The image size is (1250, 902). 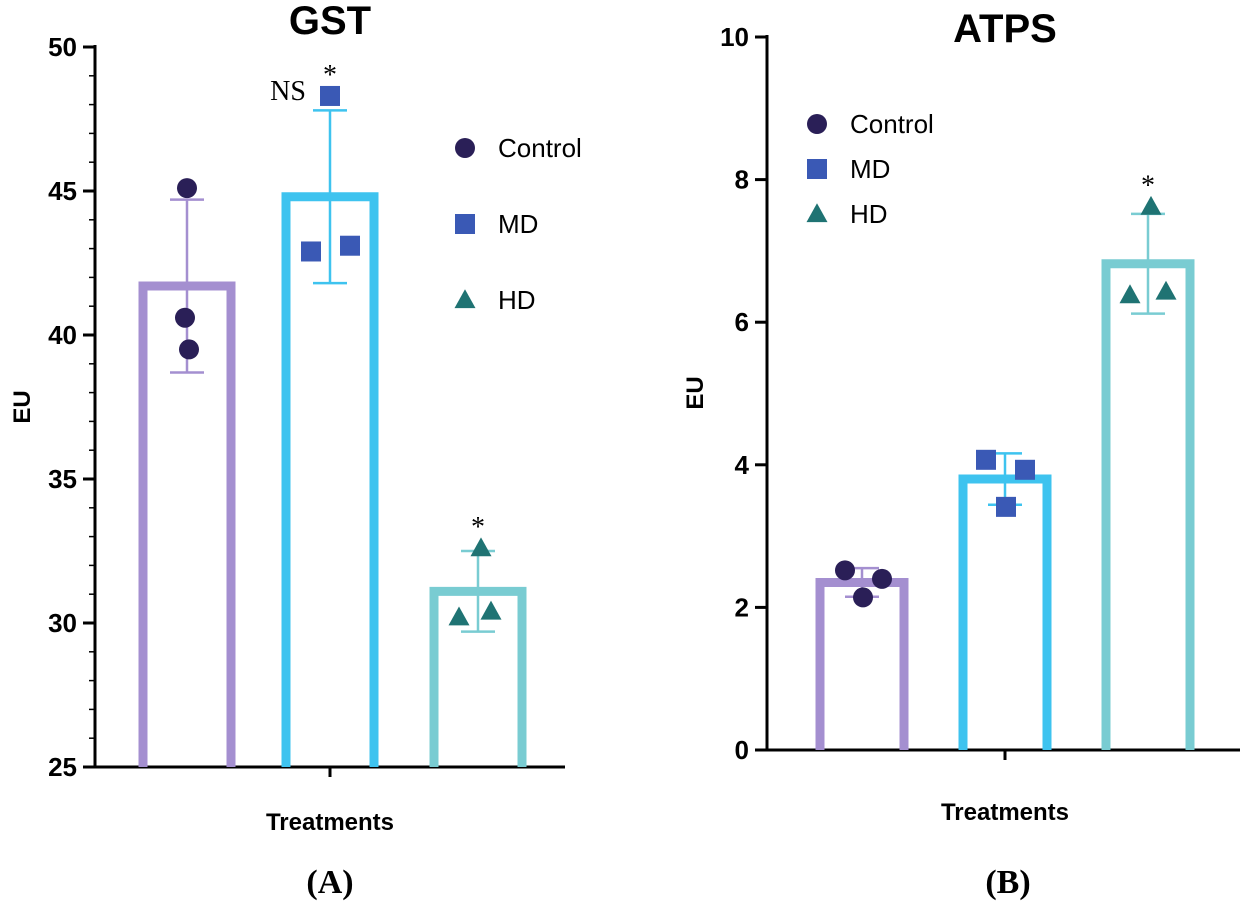 What do you see at coordinates (742, 180) in the screenshot?
I see `y-tick-label-atps: 8` at bounding box center [742, 180].